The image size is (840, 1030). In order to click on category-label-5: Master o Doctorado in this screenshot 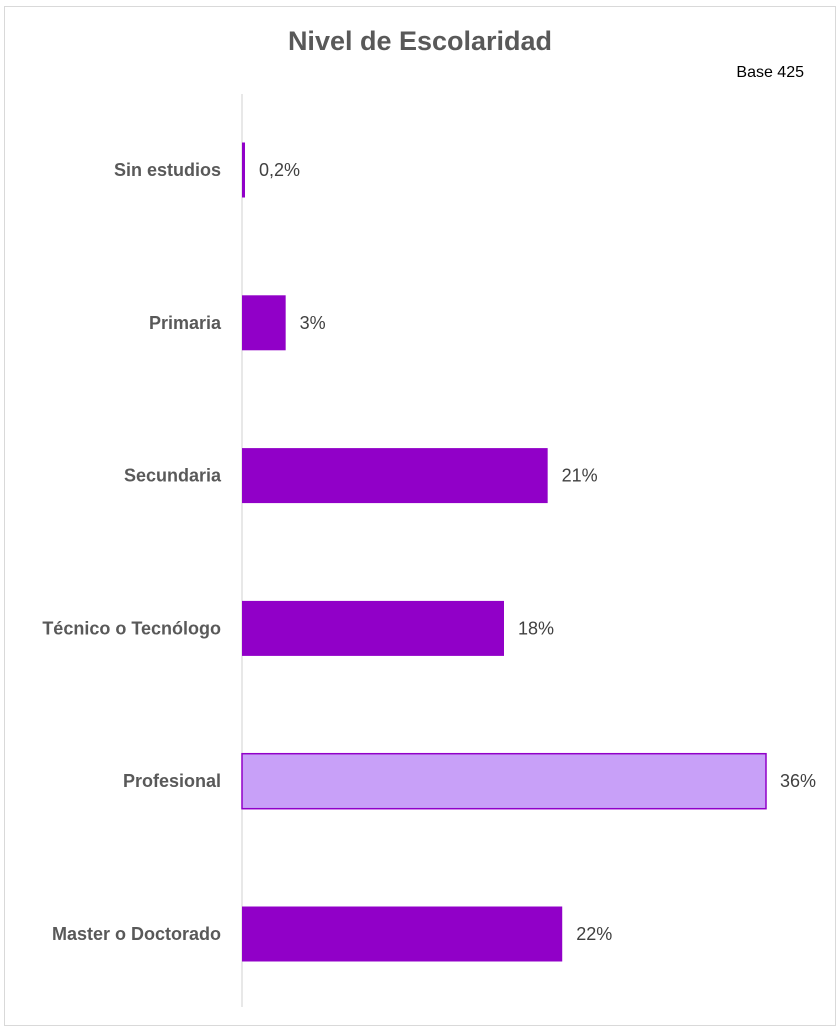, I will do `click(136, 934)`.